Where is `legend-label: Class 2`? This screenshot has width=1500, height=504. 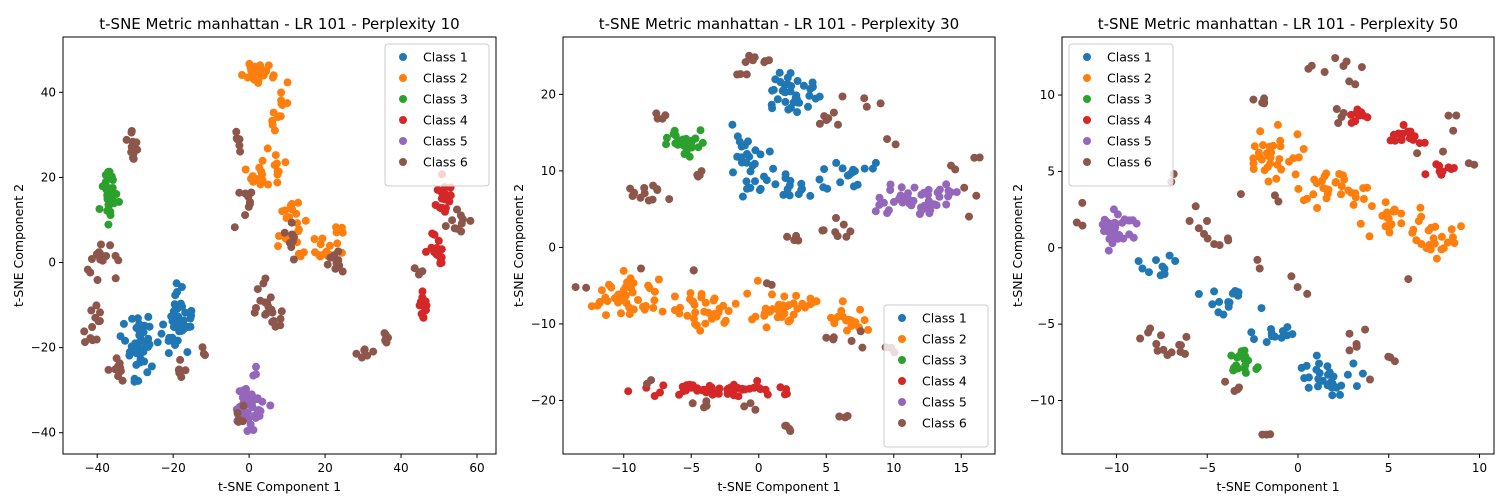
legend-label: Class 2 is located at coordinates (445, 78).